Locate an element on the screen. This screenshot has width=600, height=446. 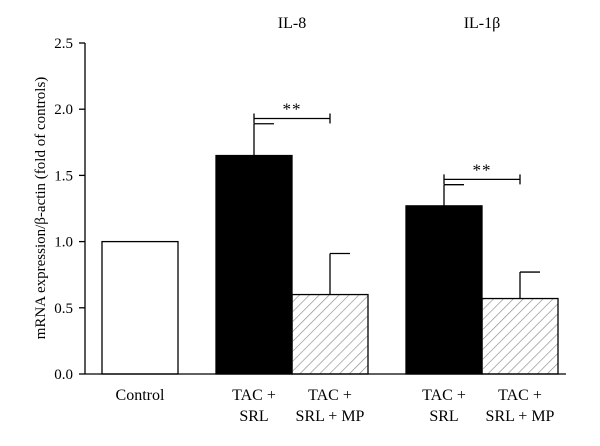
annotations-layer: ** ** is located at coordinates (387, 142).